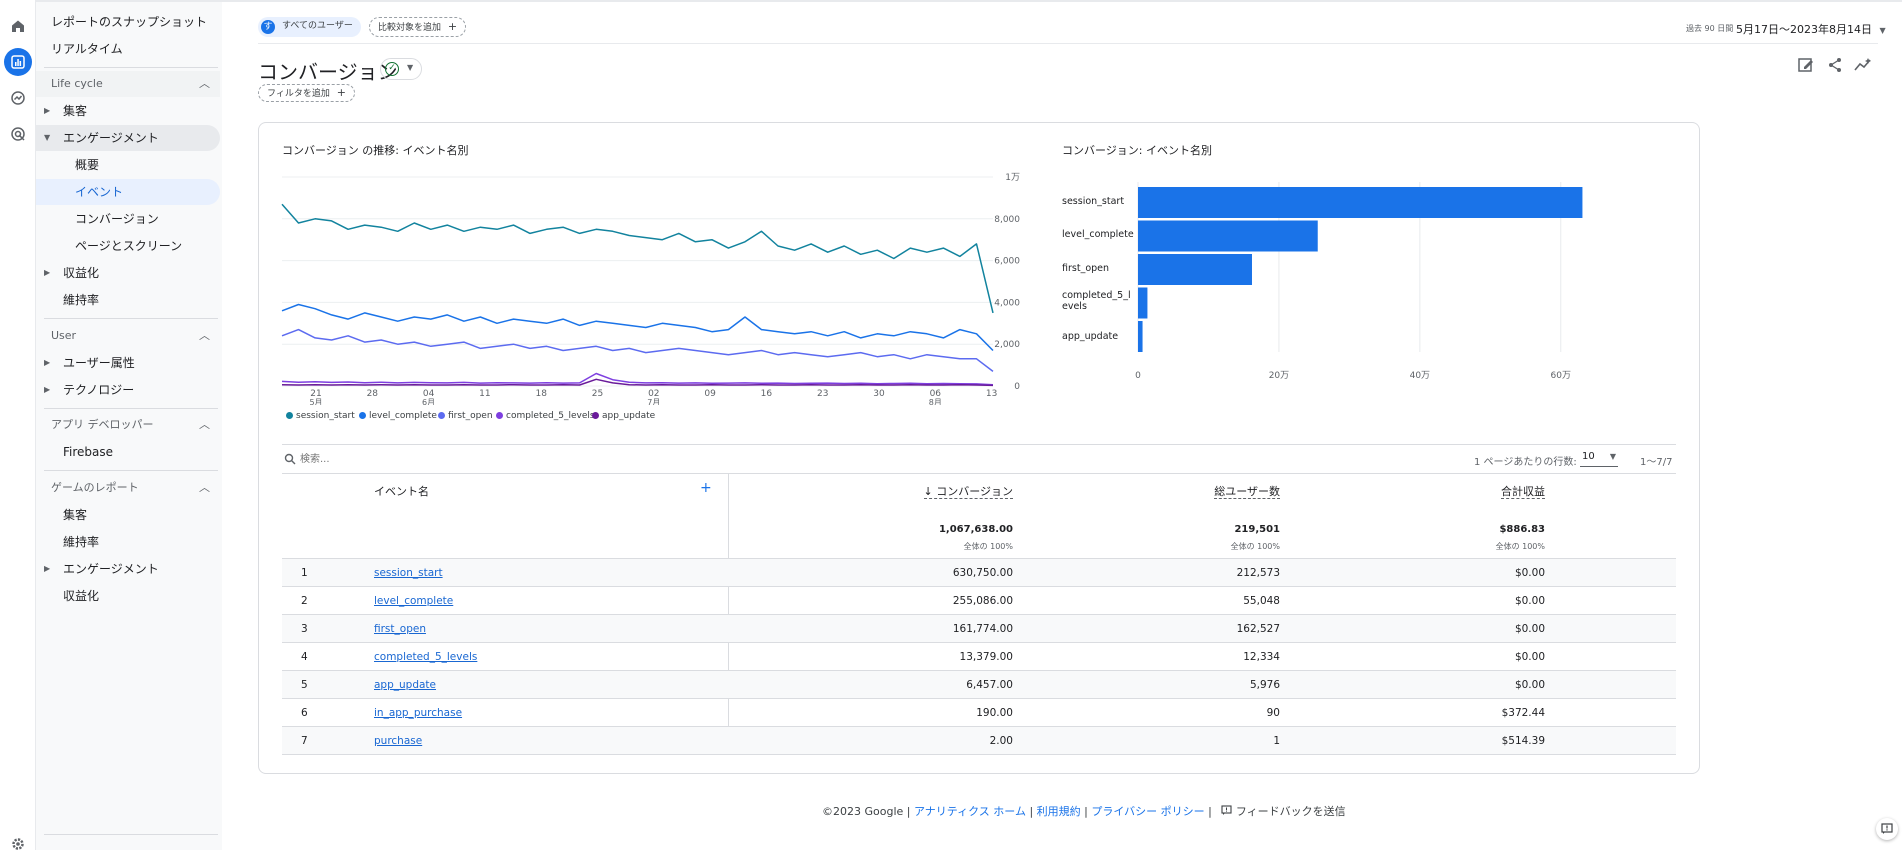 The width and height of the screenshot is (1902, 850). What do you see at coordinates (1863, 66) in the screenshot?
I see `insights-icon` at bounding box center [1863, 66].